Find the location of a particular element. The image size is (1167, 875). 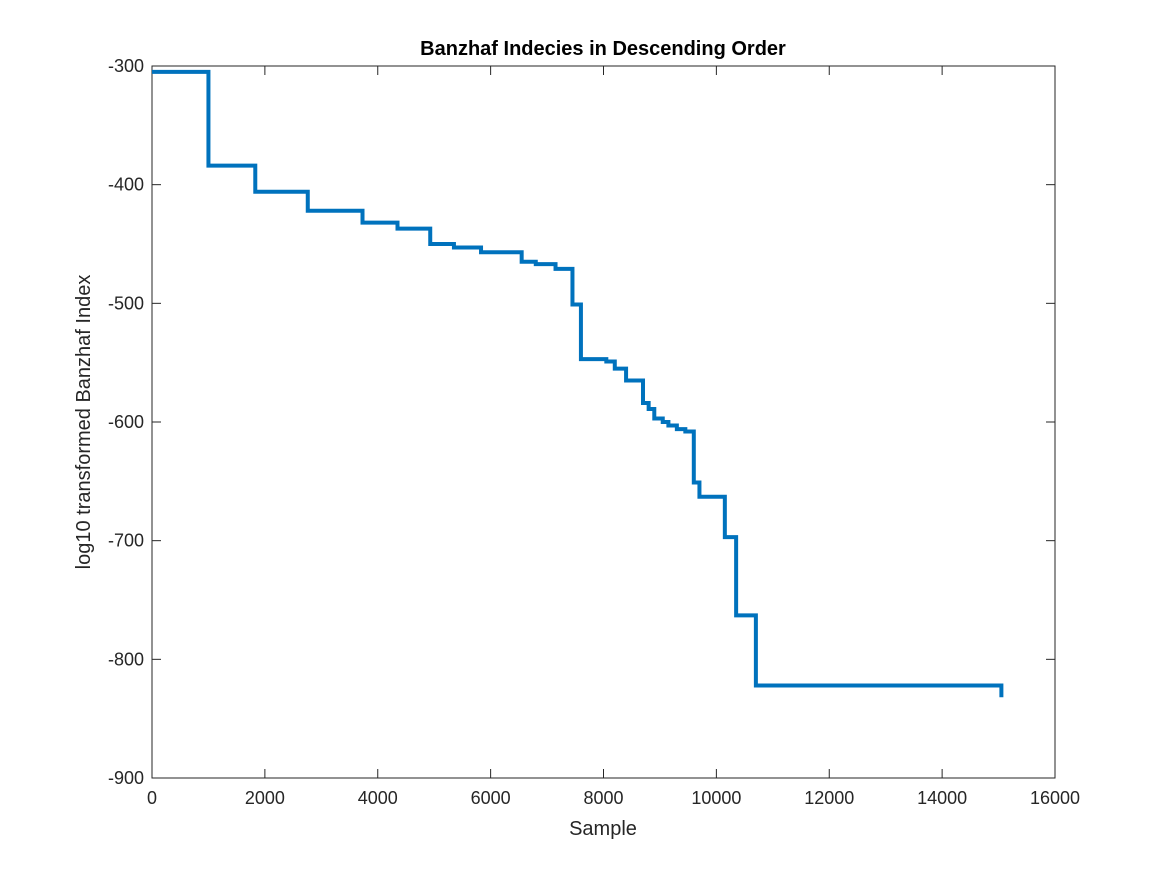

x-axis-label: Sample is located at coordinates (603, 829).